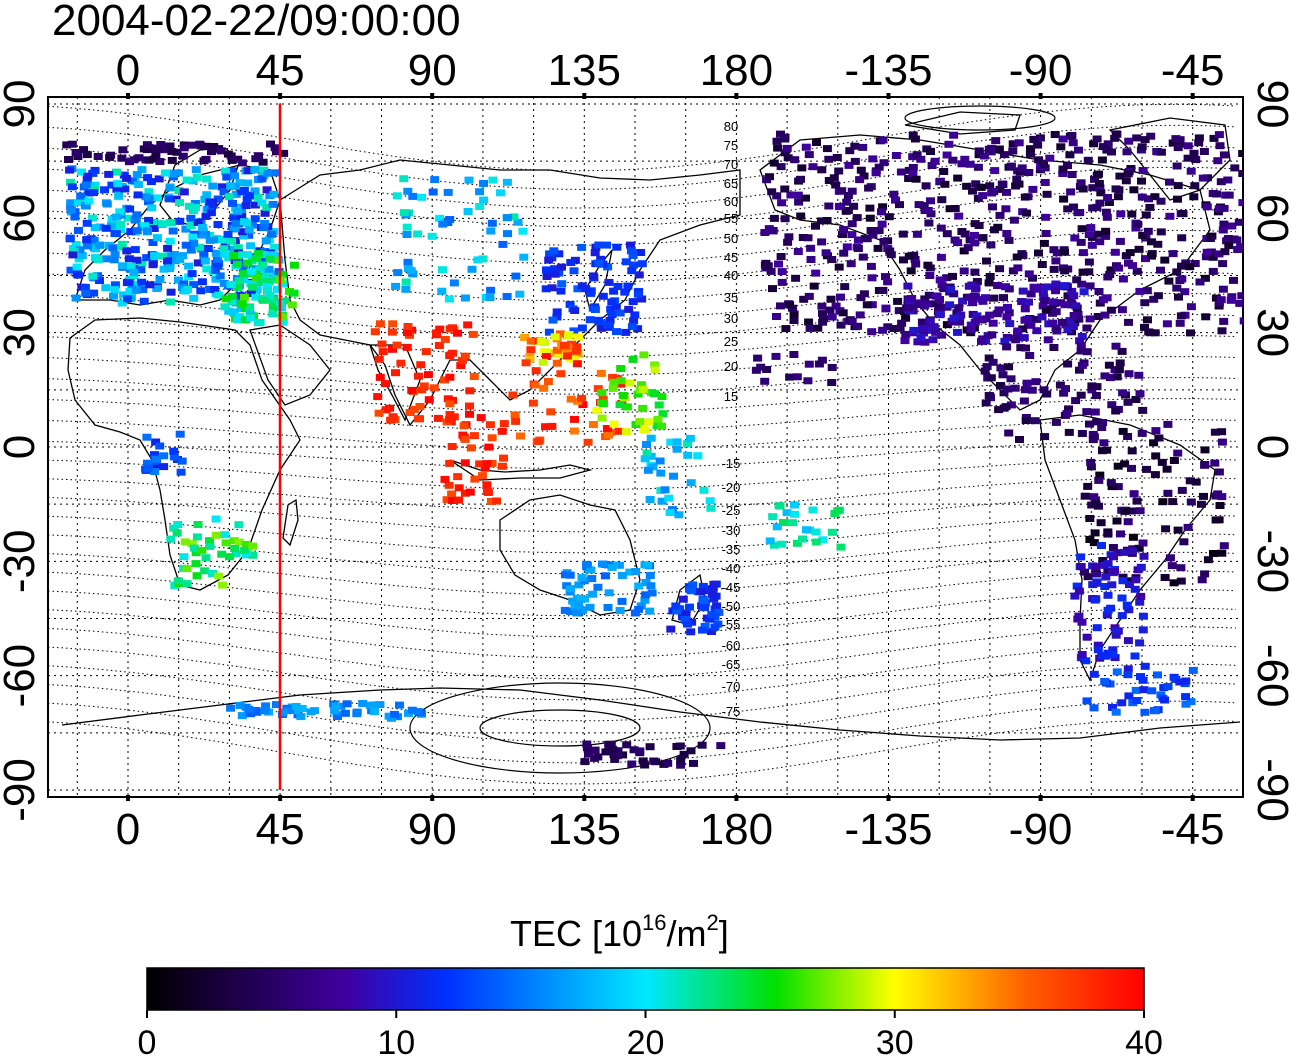 Image resolution: width=1292 pixels, height=1057 pixels. What do you see at coordinates (650, 1033) in the screenshot?
I see `colorbar-ticks: 0 10 20 30 40` at bounding box center [650, 1033].